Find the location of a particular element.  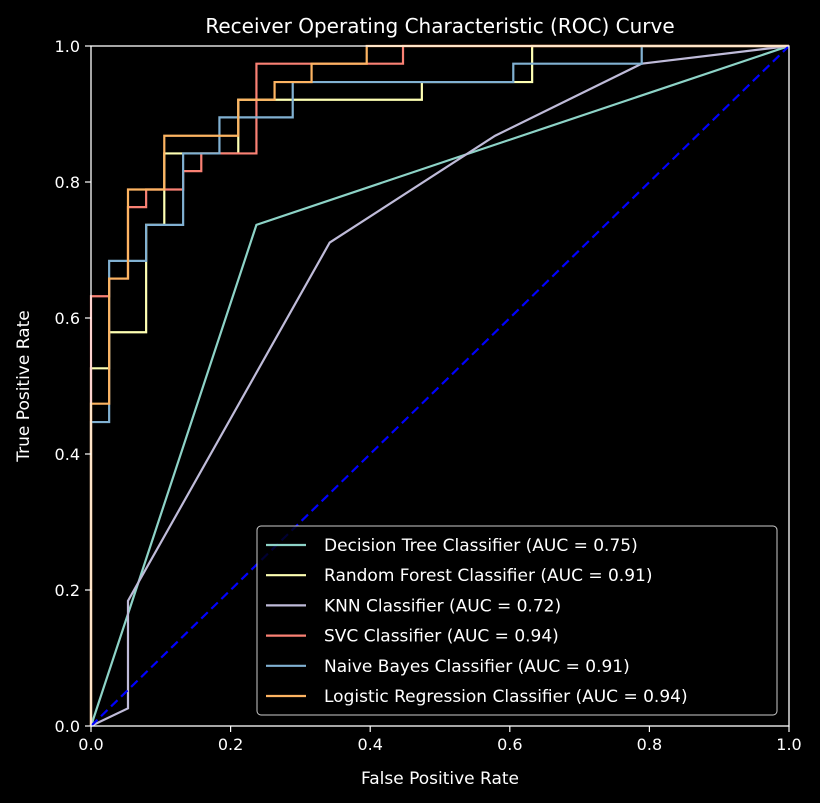

x-tick-label: 0.8 is located at coordinates (649, 744).